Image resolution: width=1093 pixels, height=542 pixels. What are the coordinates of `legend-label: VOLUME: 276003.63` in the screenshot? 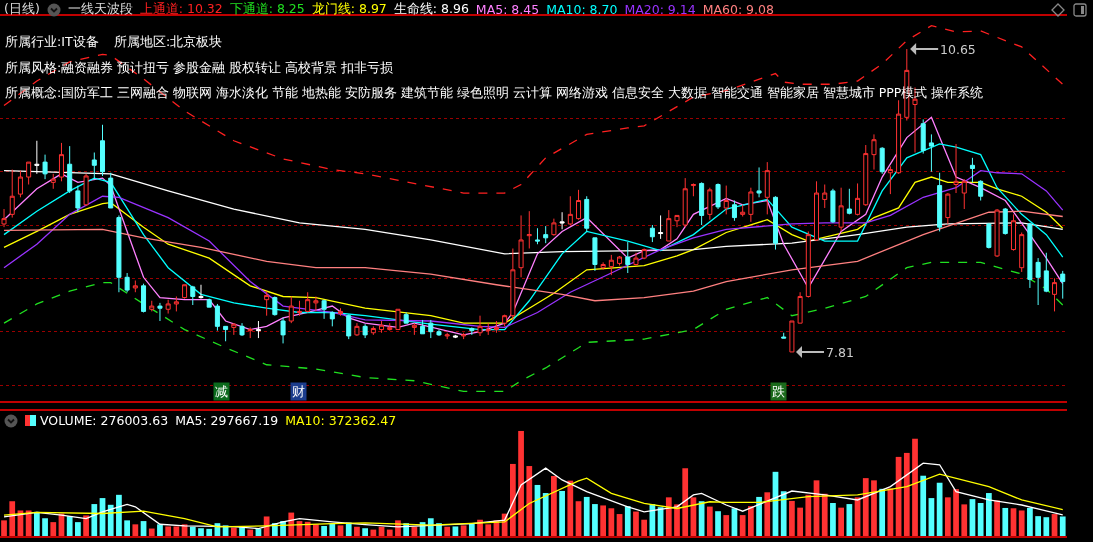 It's located at (104, 420).